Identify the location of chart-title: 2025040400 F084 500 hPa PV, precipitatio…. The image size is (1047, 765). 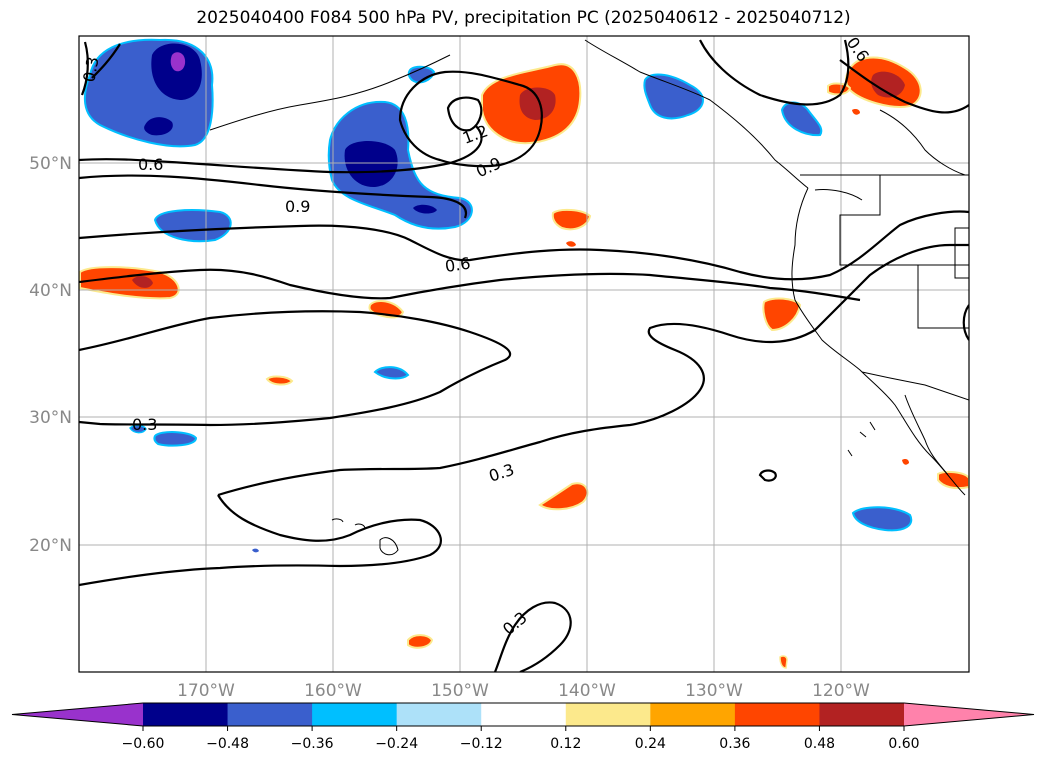
(523, 18).